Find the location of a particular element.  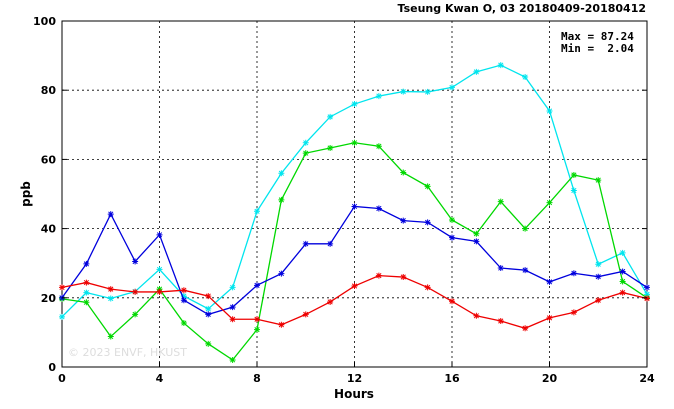

watermark: © 2023 ENVF, HKUST is located at coordinates (127, 352).